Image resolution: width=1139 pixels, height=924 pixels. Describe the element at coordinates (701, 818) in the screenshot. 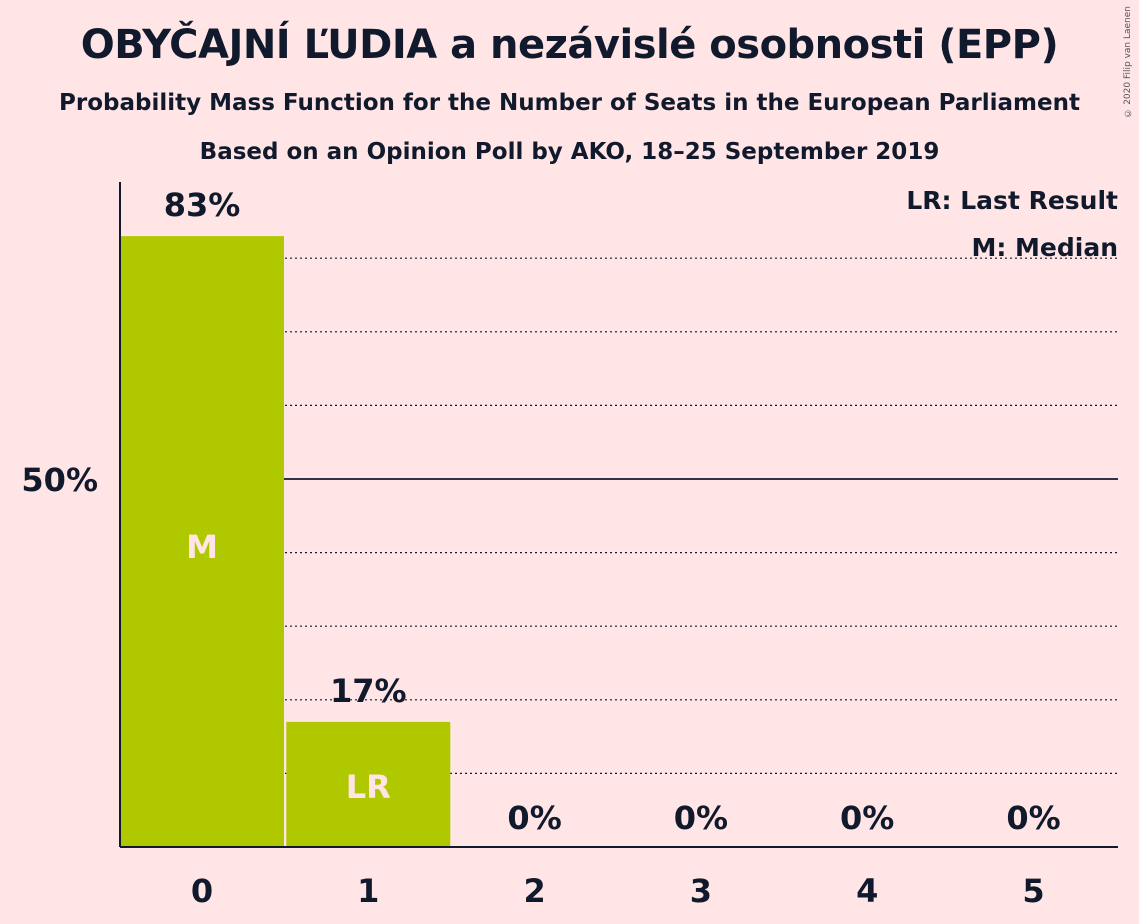

I see `value-label-3: 0%` at that location.